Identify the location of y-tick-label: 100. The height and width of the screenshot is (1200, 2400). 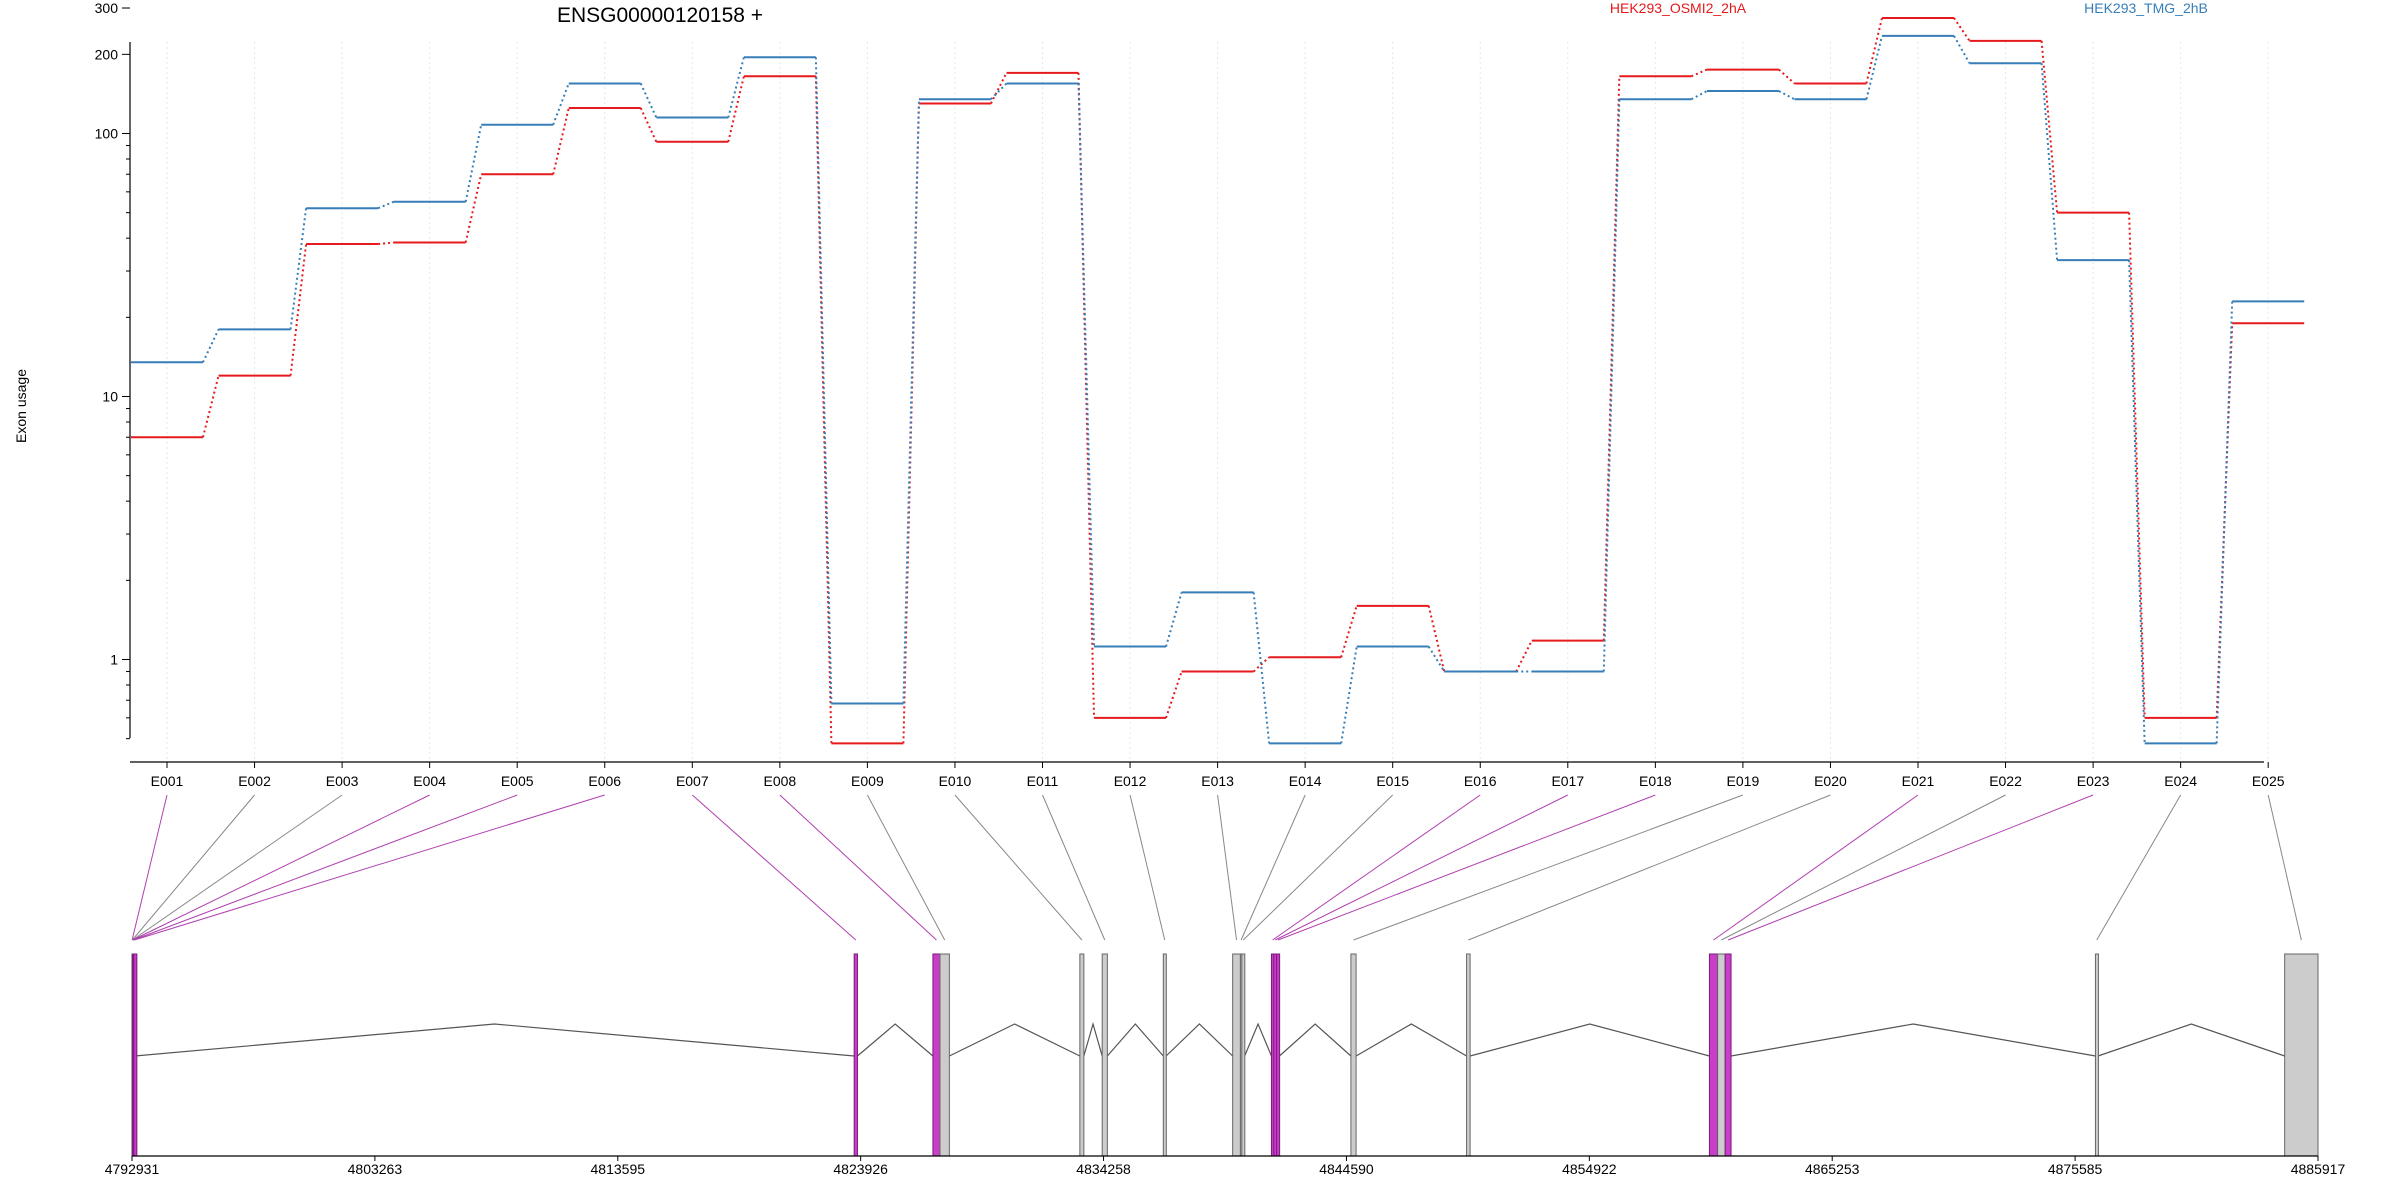
(107, 134).